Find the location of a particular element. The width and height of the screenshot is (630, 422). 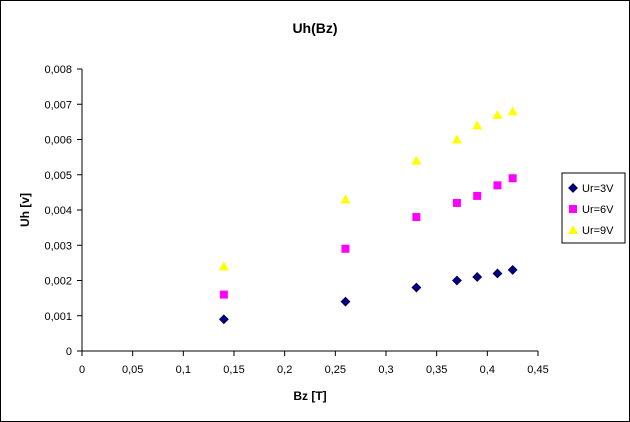

x-tick-label: 0 is located at coordinates (82, 370).